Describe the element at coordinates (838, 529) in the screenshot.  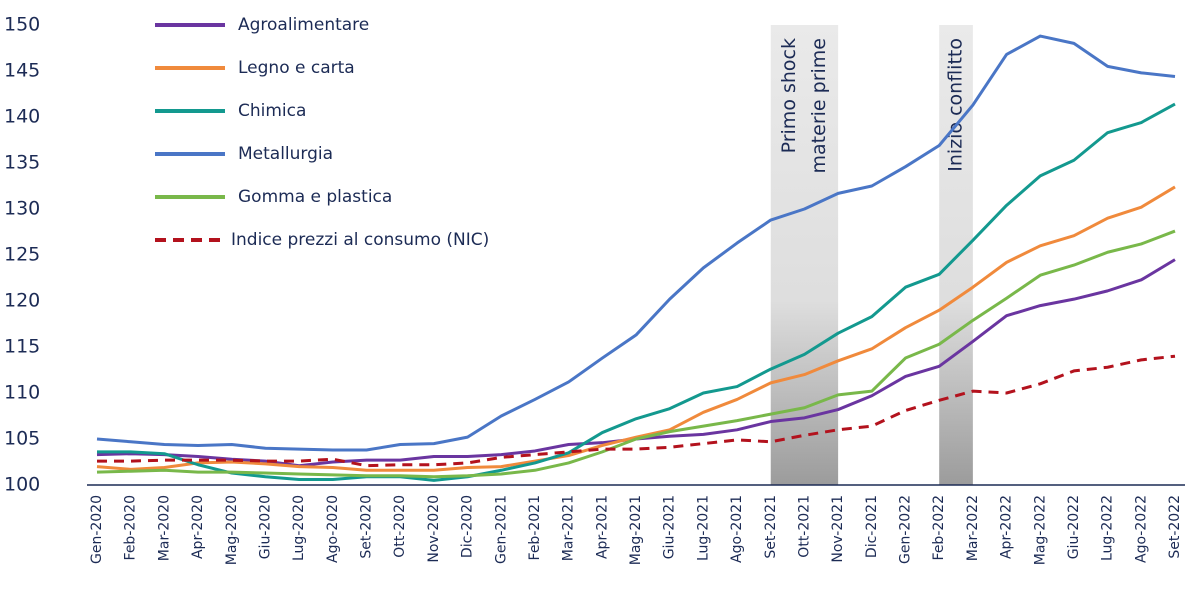
I see `x-tick-label: Nov-2021` at that location.